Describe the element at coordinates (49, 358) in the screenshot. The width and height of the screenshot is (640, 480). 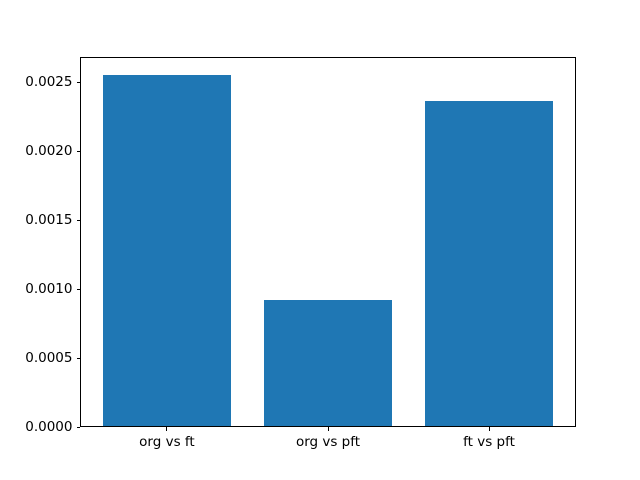
I see `y-tick-label: 0.0005` at that location.